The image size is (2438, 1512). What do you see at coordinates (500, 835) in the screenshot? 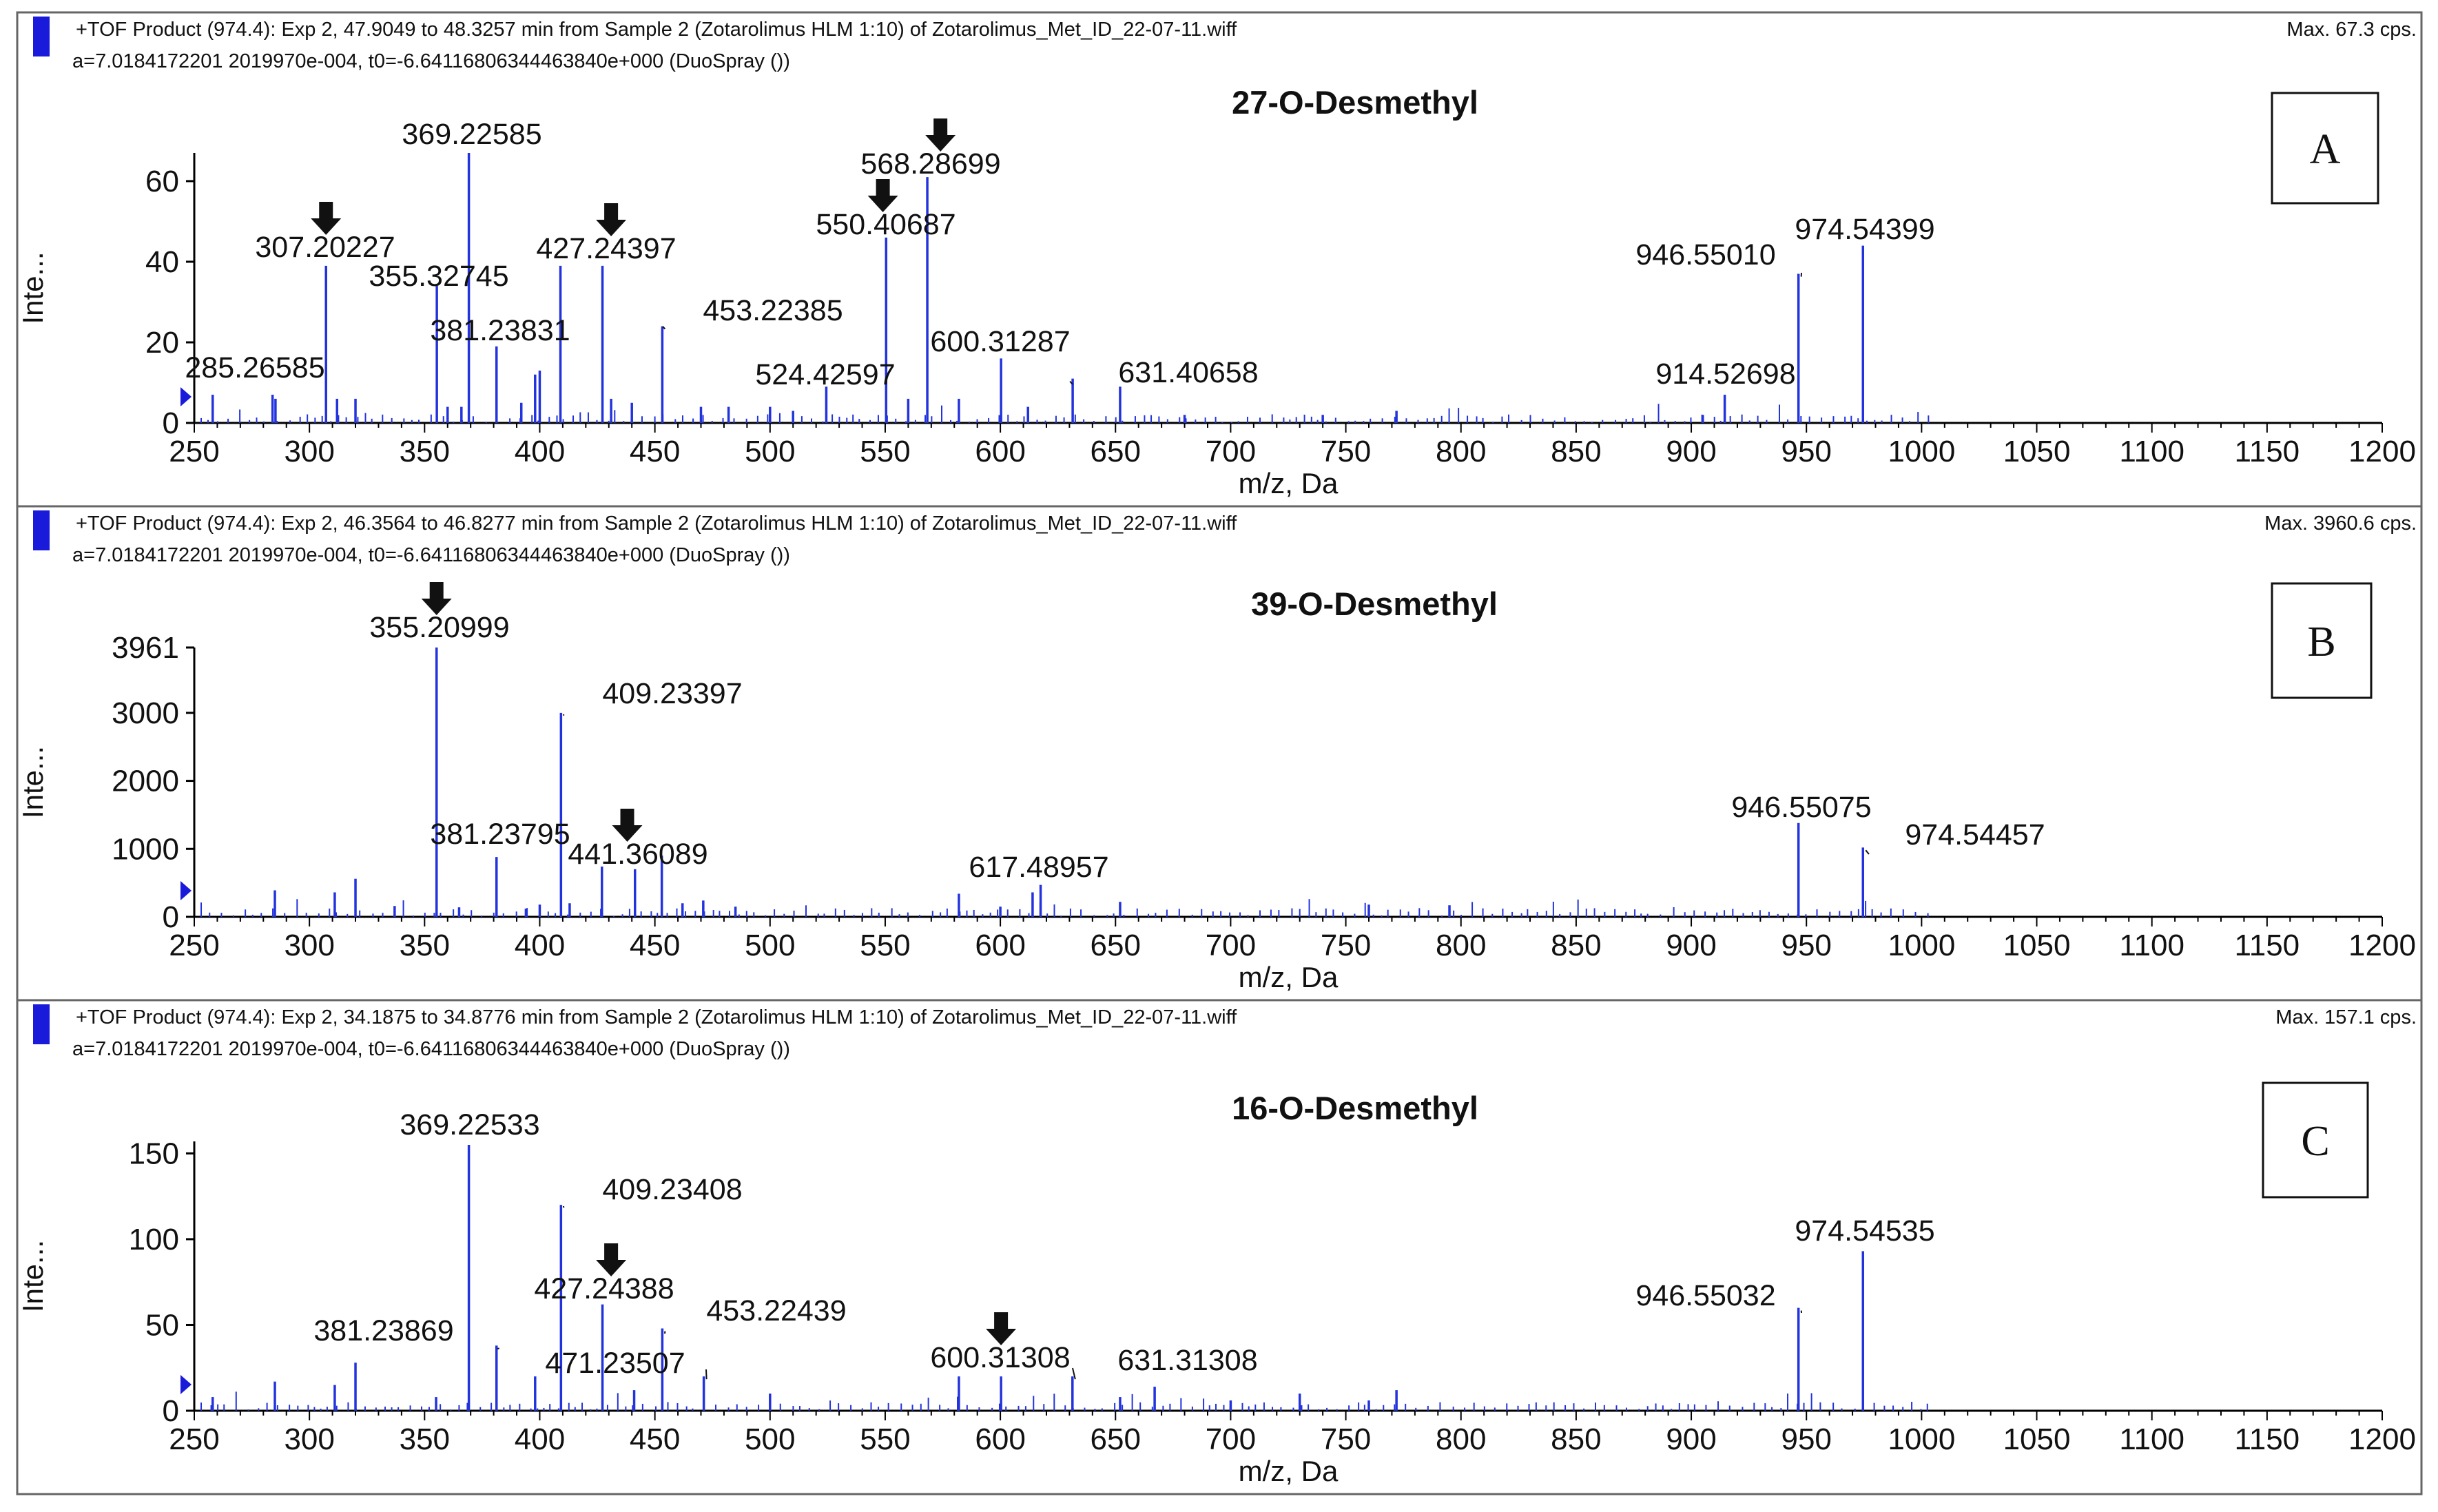
I see `peak-label: 381.23795` at bounding box center [500, 835].